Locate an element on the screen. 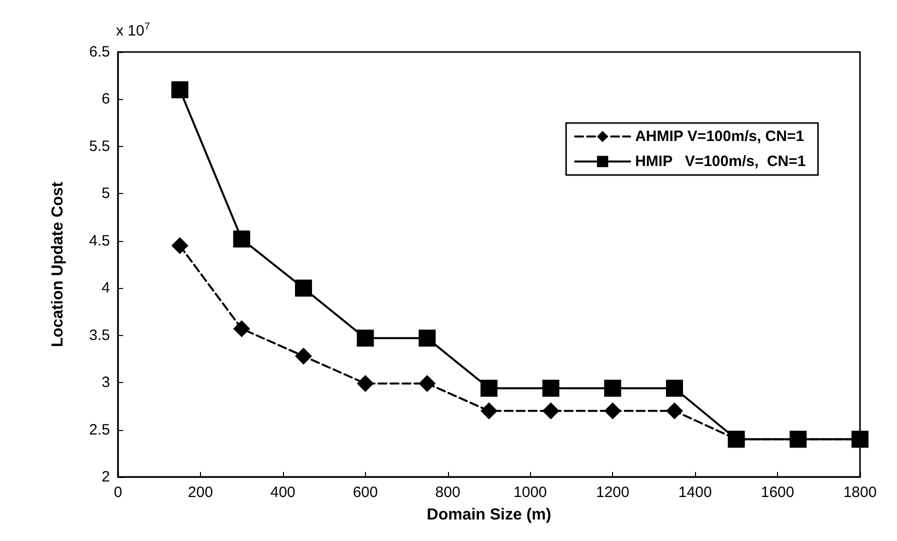  y-tick-label: 6 is located at coordinates (106, 99).